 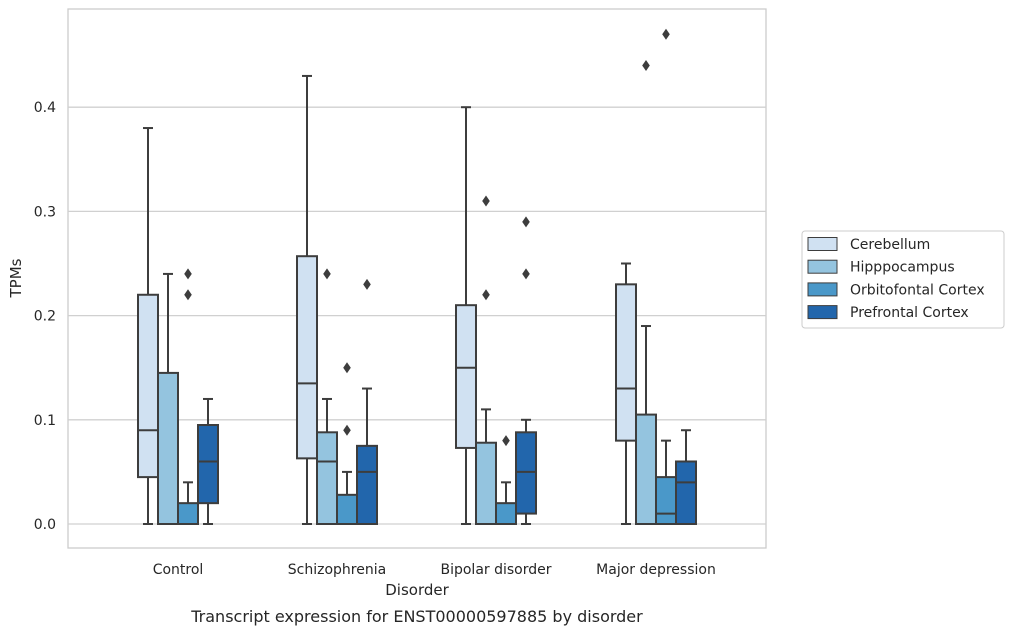 What do you see at coordinates (902, 268) in the screenshot?
I see `legend-label: Hipppocampus` at bounding box center [902, 268].